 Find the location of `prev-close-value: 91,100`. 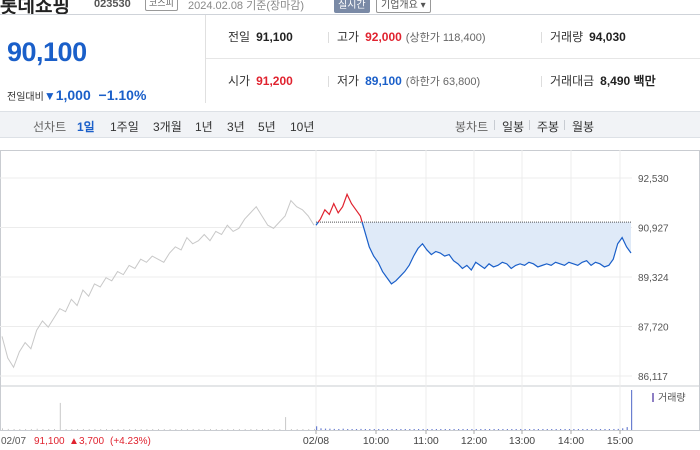

prev-close-value: 91,100 is located at coordinates (274, 37).